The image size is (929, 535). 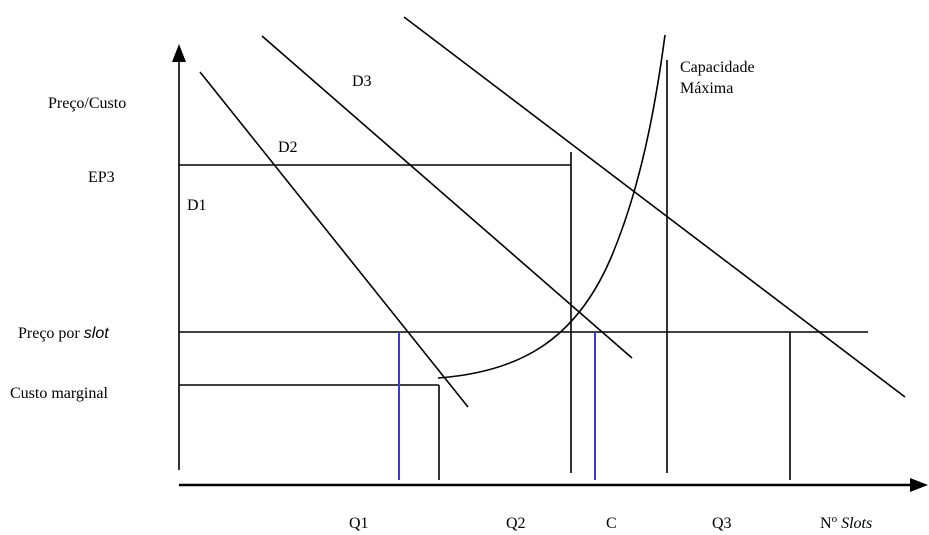 What do you see at coordinates (359, 523) in the screenshot?
I see `q1-label: Q1` at bounding box center [359, 523].